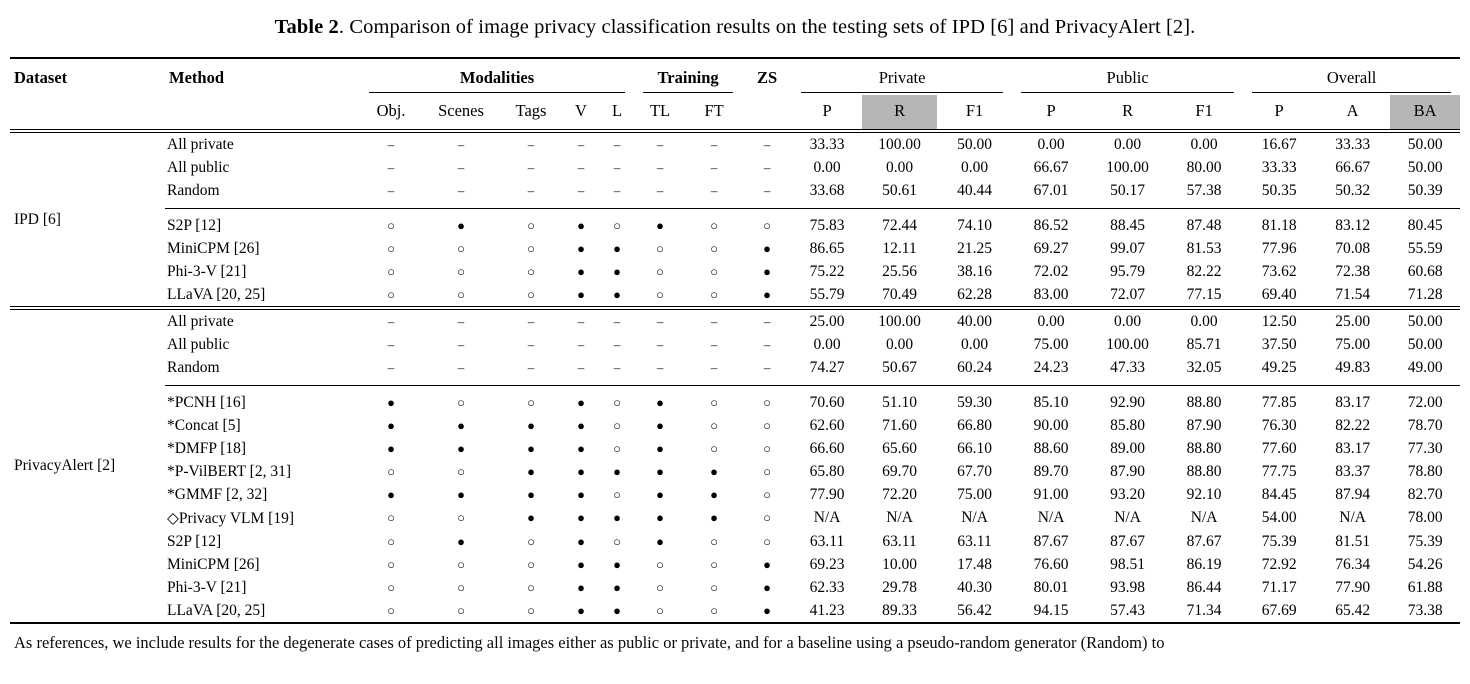 The width and height of the screenshot is (1470, 684). I want to click on metric-value: 65.42, so click(1353, 610).